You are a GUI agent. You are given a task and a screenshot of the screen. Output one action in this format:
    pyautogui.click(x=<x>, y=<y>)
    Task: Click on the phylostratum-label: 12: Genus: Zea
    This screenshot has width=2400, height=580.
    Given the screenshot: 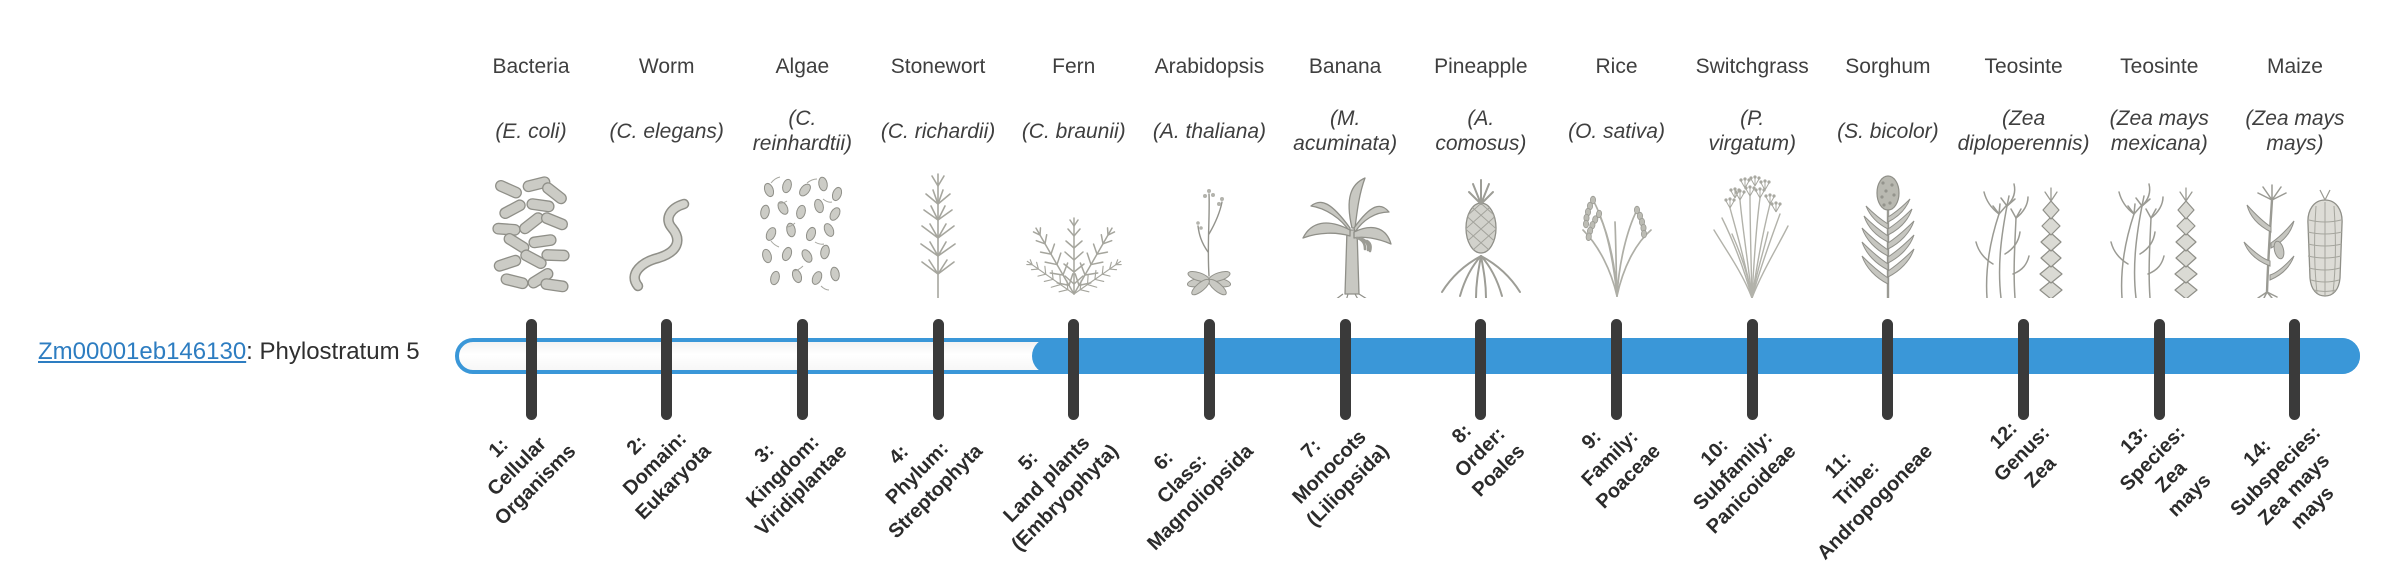 What is the action you would take?
    pyautogui.click(x=2023, y=455)
    